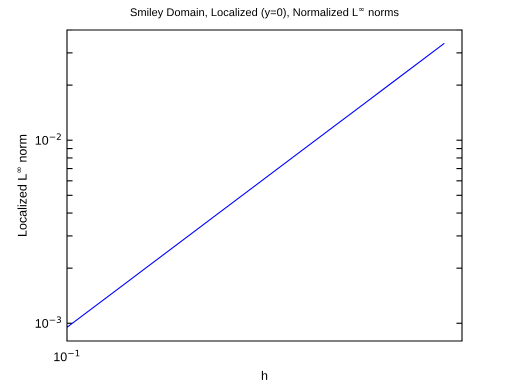 This screenshot has height=384, width=512. Describe the element at coordinates (265, 375) in the screenshot. I see `x-axis-title: h` at that location.